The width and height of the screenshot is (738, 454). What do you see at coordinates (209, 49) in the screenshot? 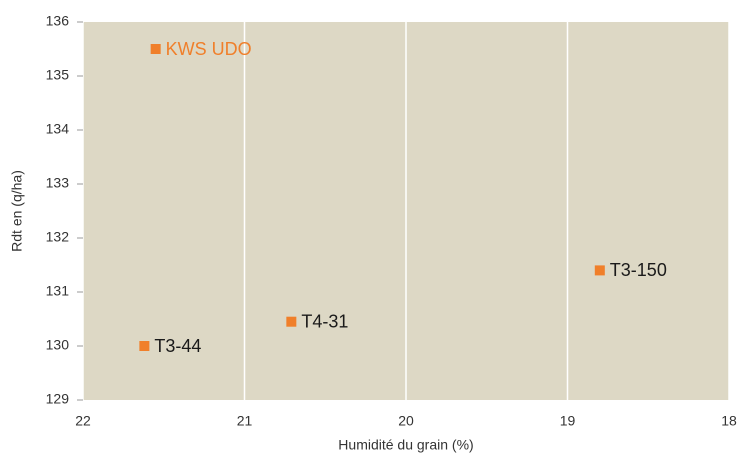
I see `point-label: KWS UDO` at bounding box center [209, 49].